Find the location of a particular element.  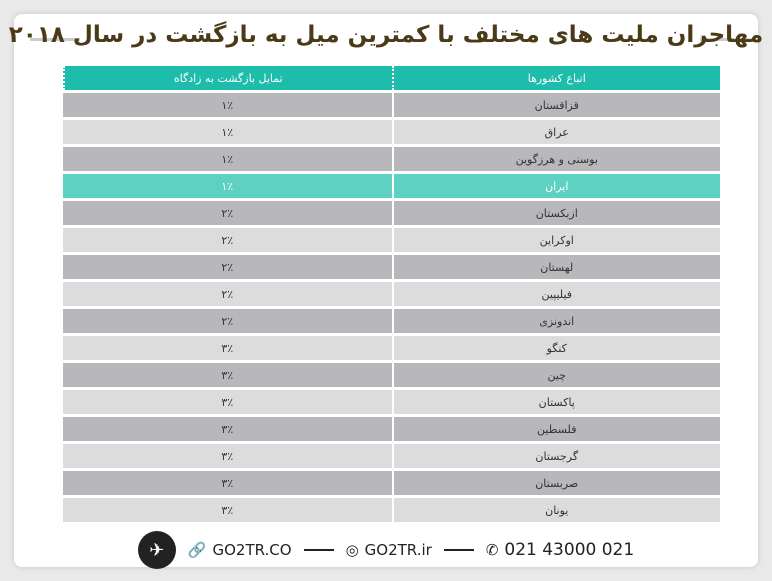

table-row: لهستان ۲٪ is located at coordinates (391, 267).